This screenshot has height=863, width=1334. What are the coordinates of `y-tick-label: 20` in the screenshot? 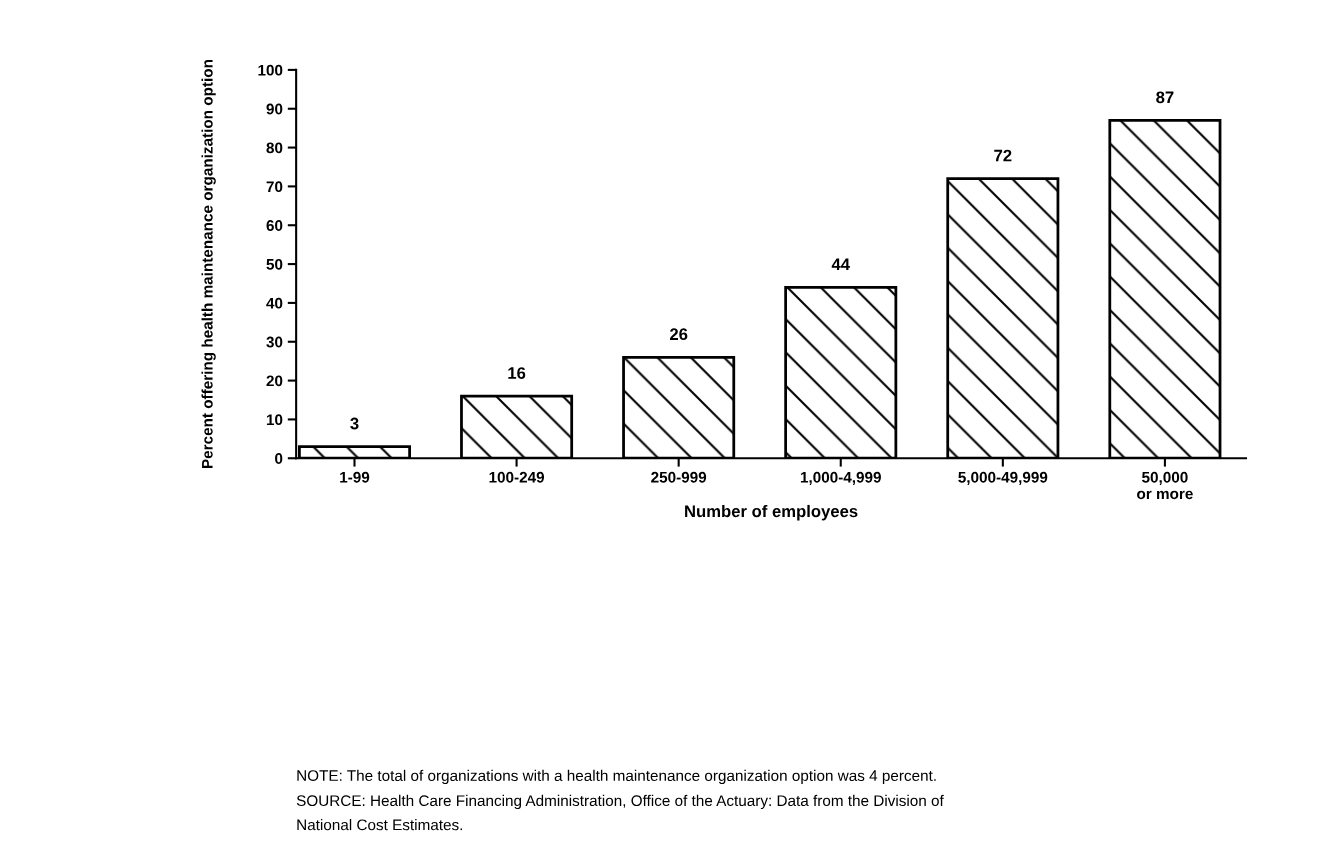 It's located at (274, 381).